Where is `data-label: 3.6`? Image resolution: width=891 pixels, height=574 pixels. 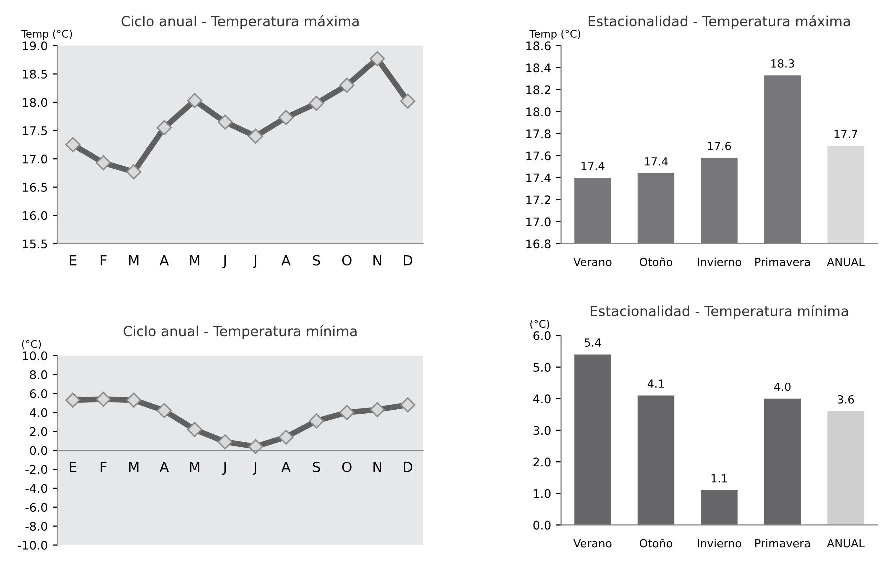 data-label: 3.6 is located at coordinates (846, 399).